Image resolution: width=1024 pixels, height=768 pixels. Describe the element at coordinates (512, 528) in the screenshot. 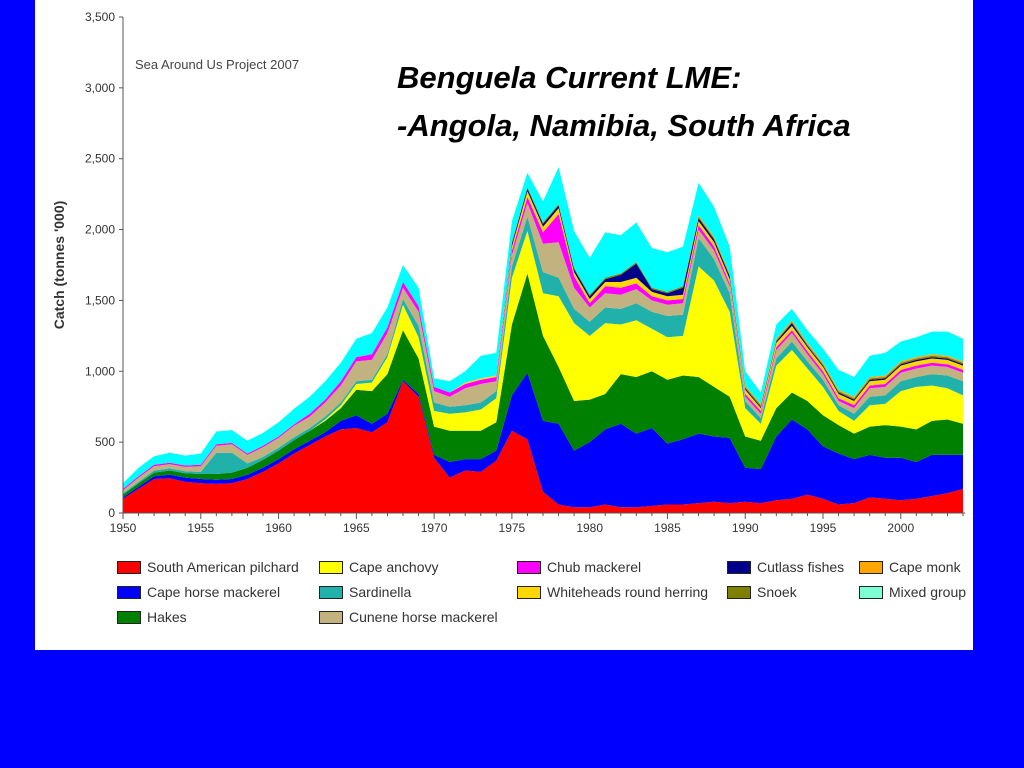

I see `x-tick-label: 1975` at that location.